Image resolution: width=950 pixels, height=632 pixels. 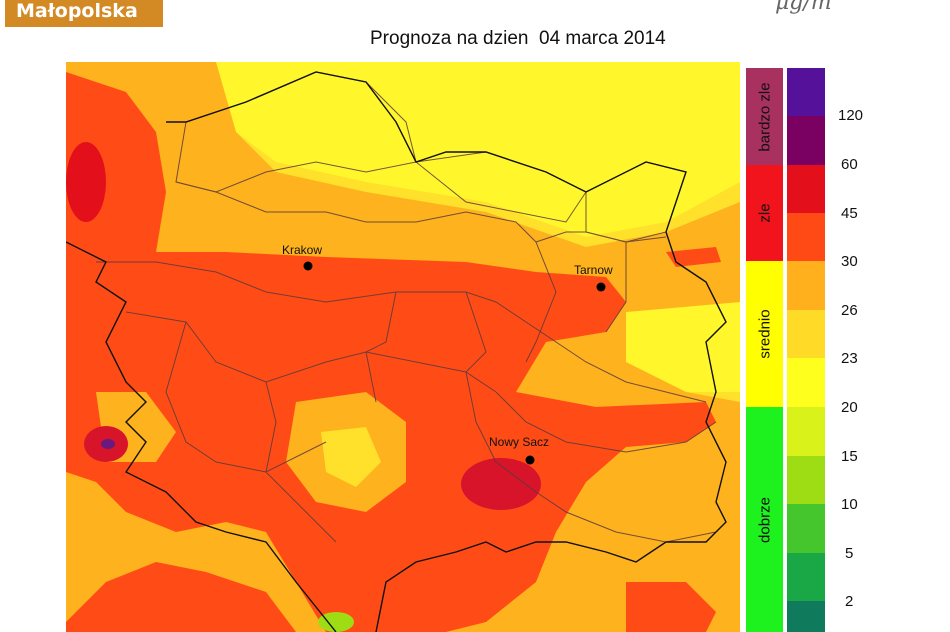 I want to click on legend-tick: 15, so click(x=849, y=456).